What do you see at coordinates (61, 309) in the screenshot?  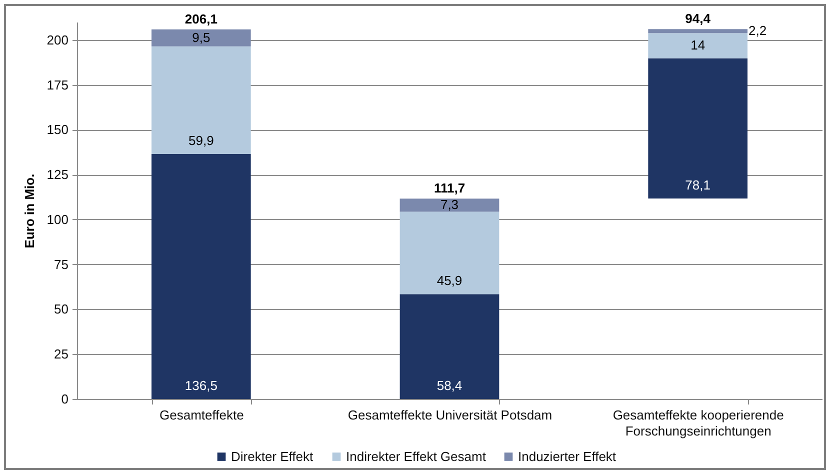 I see `y-tick-label: 50` at bounding box center [61, 309].